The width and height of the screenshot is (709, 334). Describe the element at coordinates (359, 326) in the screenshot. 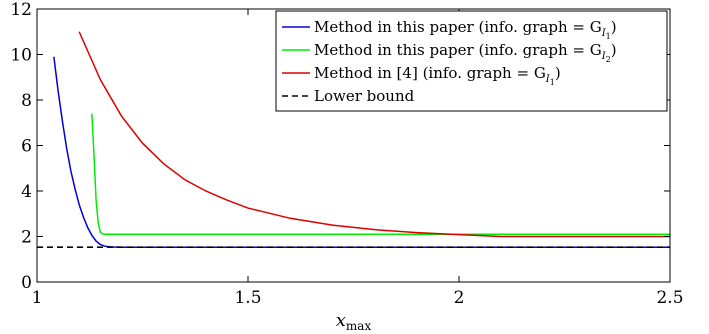

I see `x-axis-title-subscript: max` at that location.